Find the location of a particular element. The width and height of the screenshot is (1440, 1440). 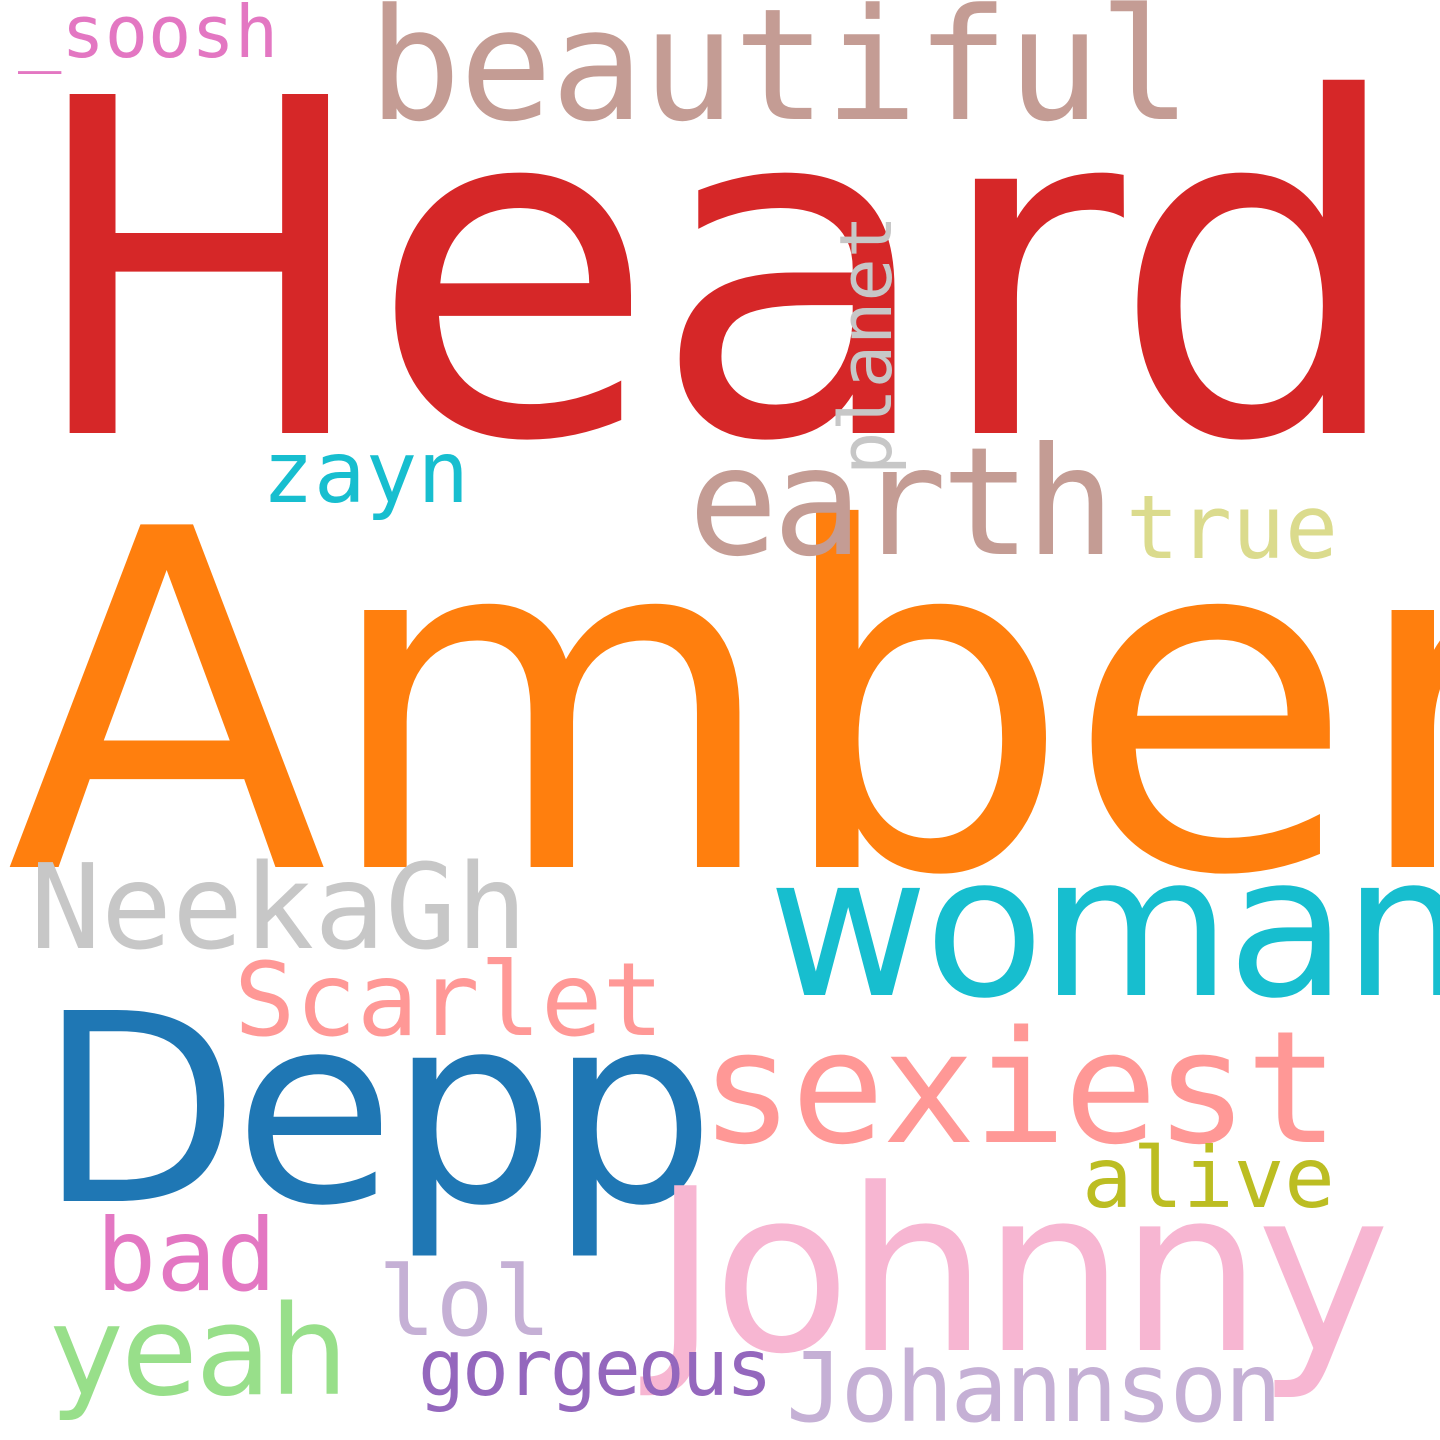

word-neekagh: NeekaGh is located at coordinates (279, 907).